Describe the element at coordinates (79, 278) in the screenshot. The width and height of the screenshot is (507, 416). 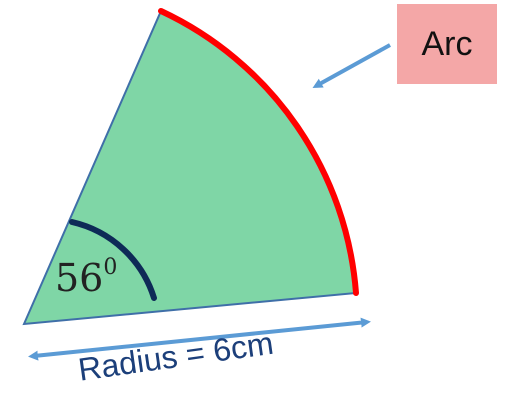
I see `angle-value: 56` at that location.